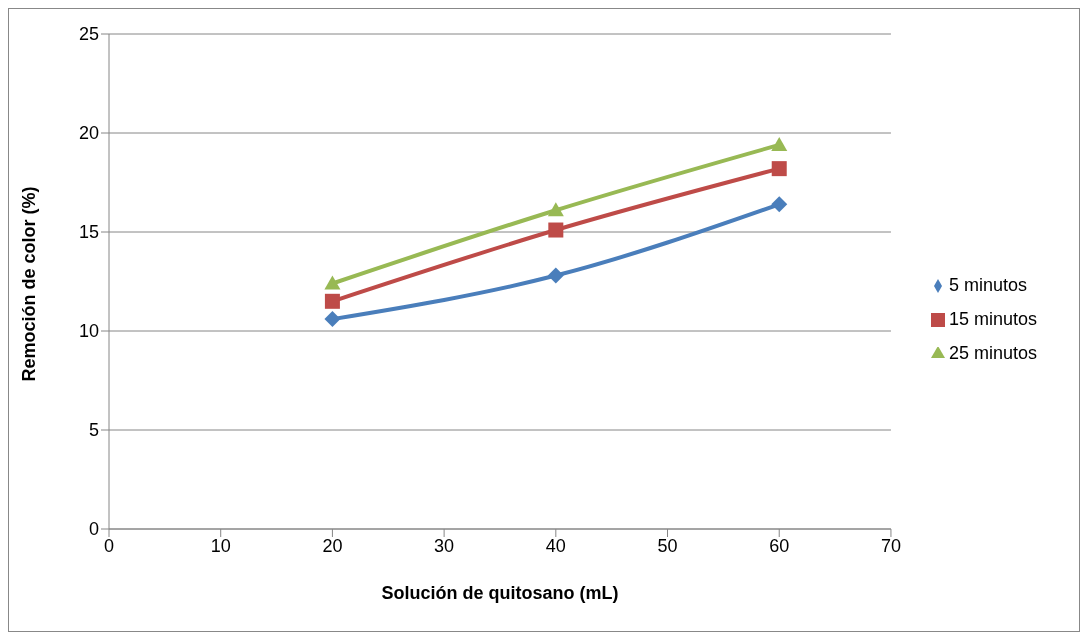  I want to click on x-tick-label: 0, so click(109, 545).